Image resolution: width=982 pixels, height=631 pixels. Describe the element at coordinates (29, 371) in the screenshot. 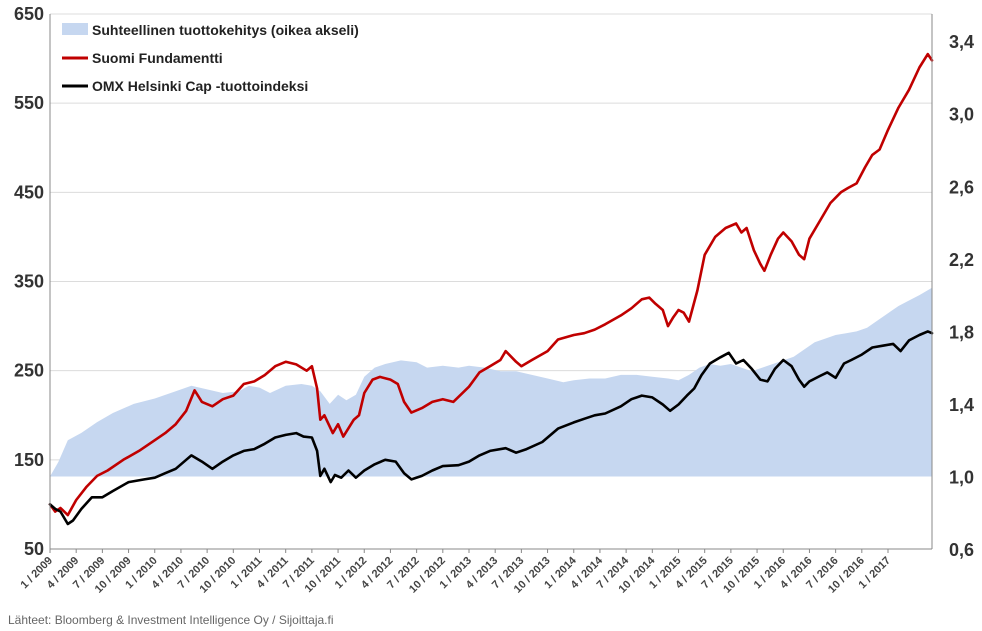

I see `left-tick-label: 250` at that location.